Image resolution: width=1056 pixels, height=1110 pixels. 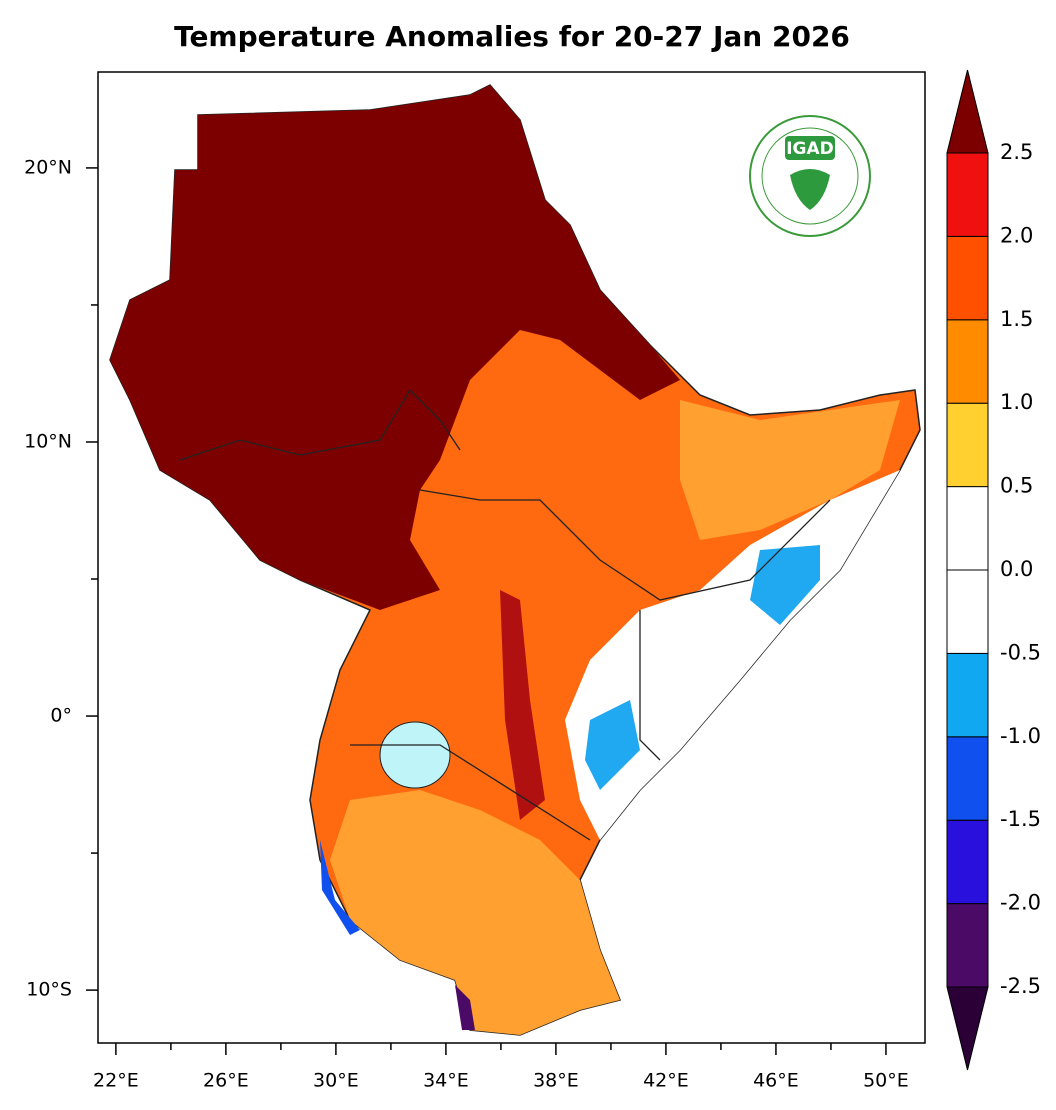 I want to click on colorbar-label: 2.0, so click(x=1016, y=235).